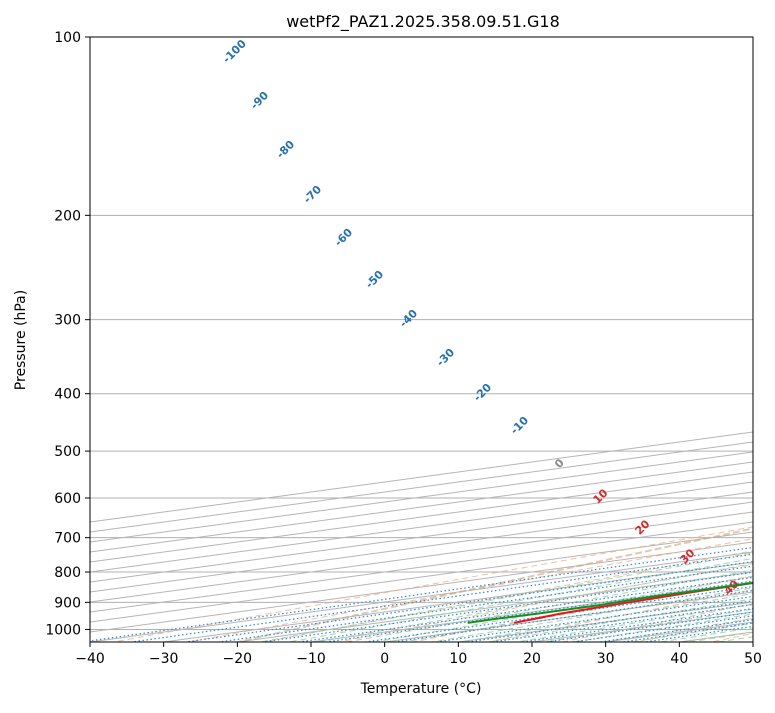 This screenshot has height=713, width=775. I want to click on dry-adiabat-label: -10, so click(519, 425).